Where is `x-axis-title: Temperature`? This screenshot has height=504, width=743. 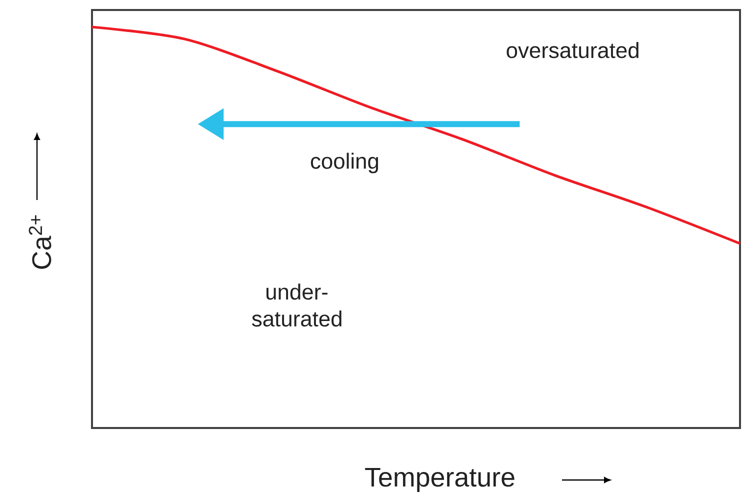
x-axis-title: Temperature is located at coordinates (439, 480).